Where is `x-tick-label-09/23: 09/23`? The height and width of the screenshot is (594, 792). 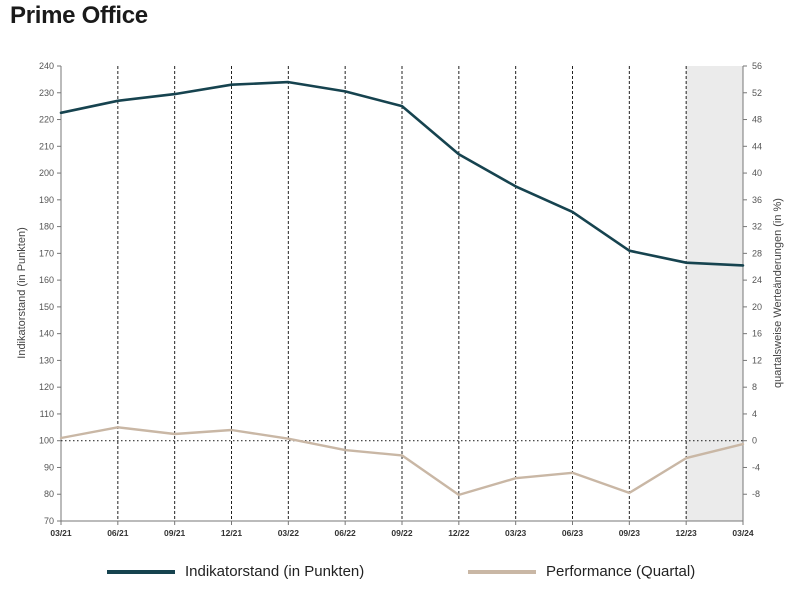
x-tick-label-09/23: 09/23 is located at coordinates (630, 533).